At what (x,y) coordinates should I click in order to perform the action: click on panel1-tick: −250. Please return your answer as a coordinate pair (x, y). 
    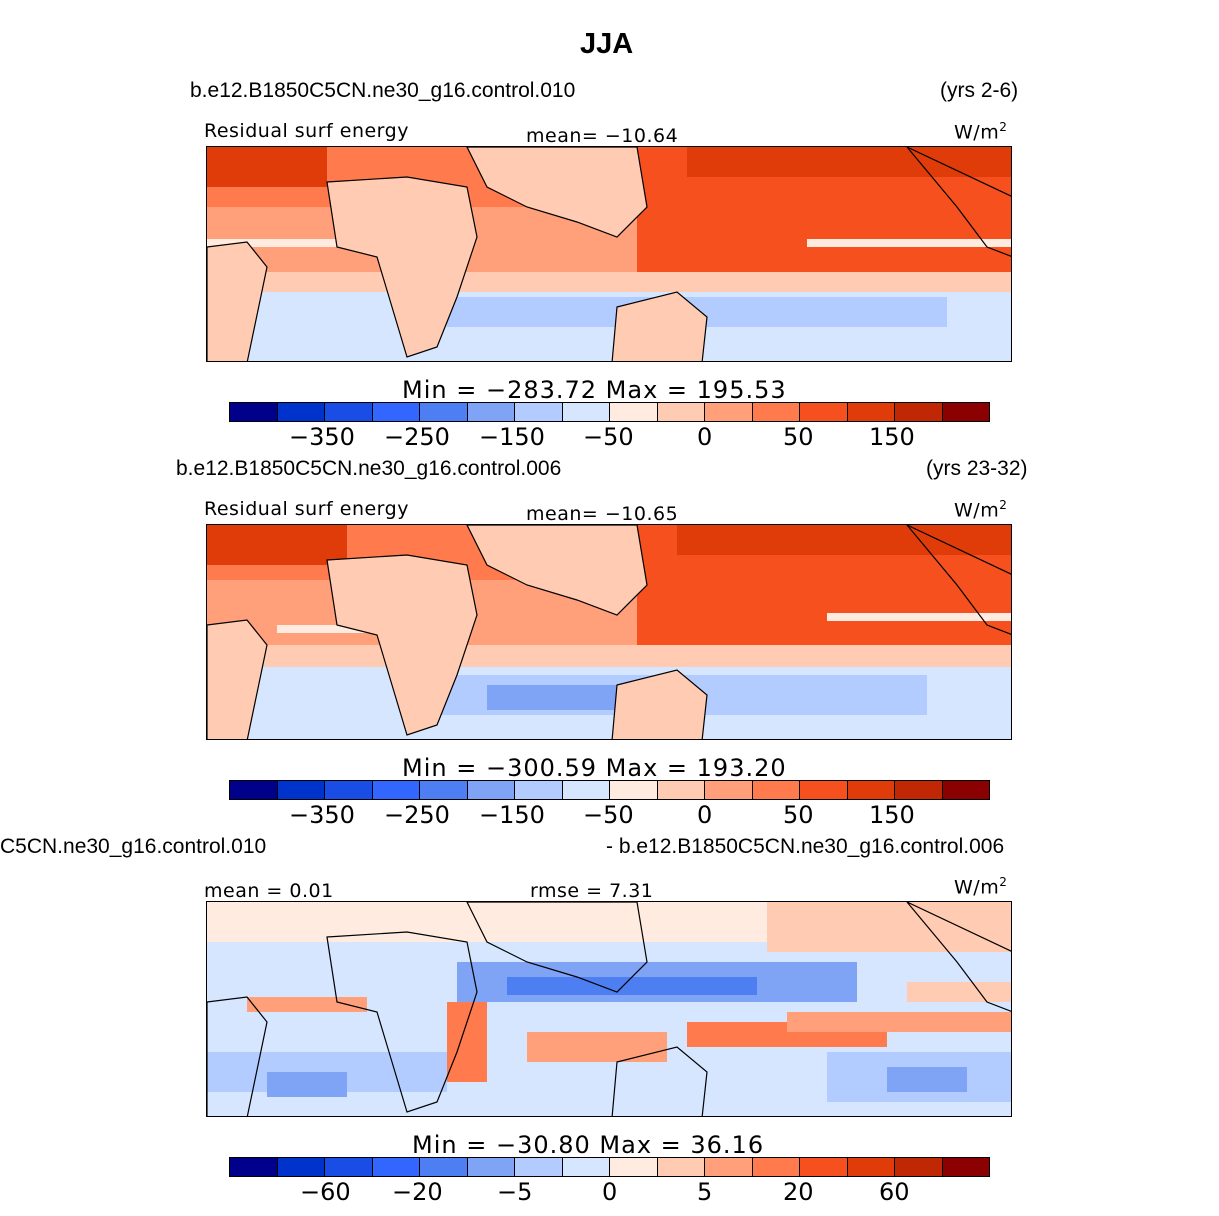
    Looking at the image, I should click on (417, 437).